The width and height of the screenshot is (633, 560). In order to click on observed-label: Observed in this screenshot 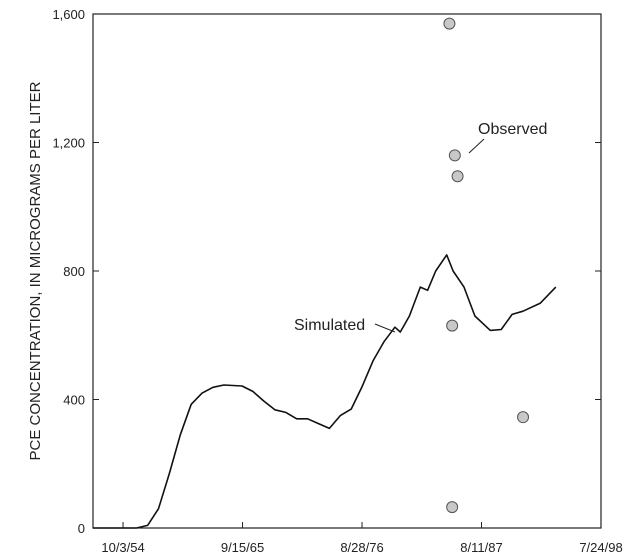, I will do `click(512, 129)`.